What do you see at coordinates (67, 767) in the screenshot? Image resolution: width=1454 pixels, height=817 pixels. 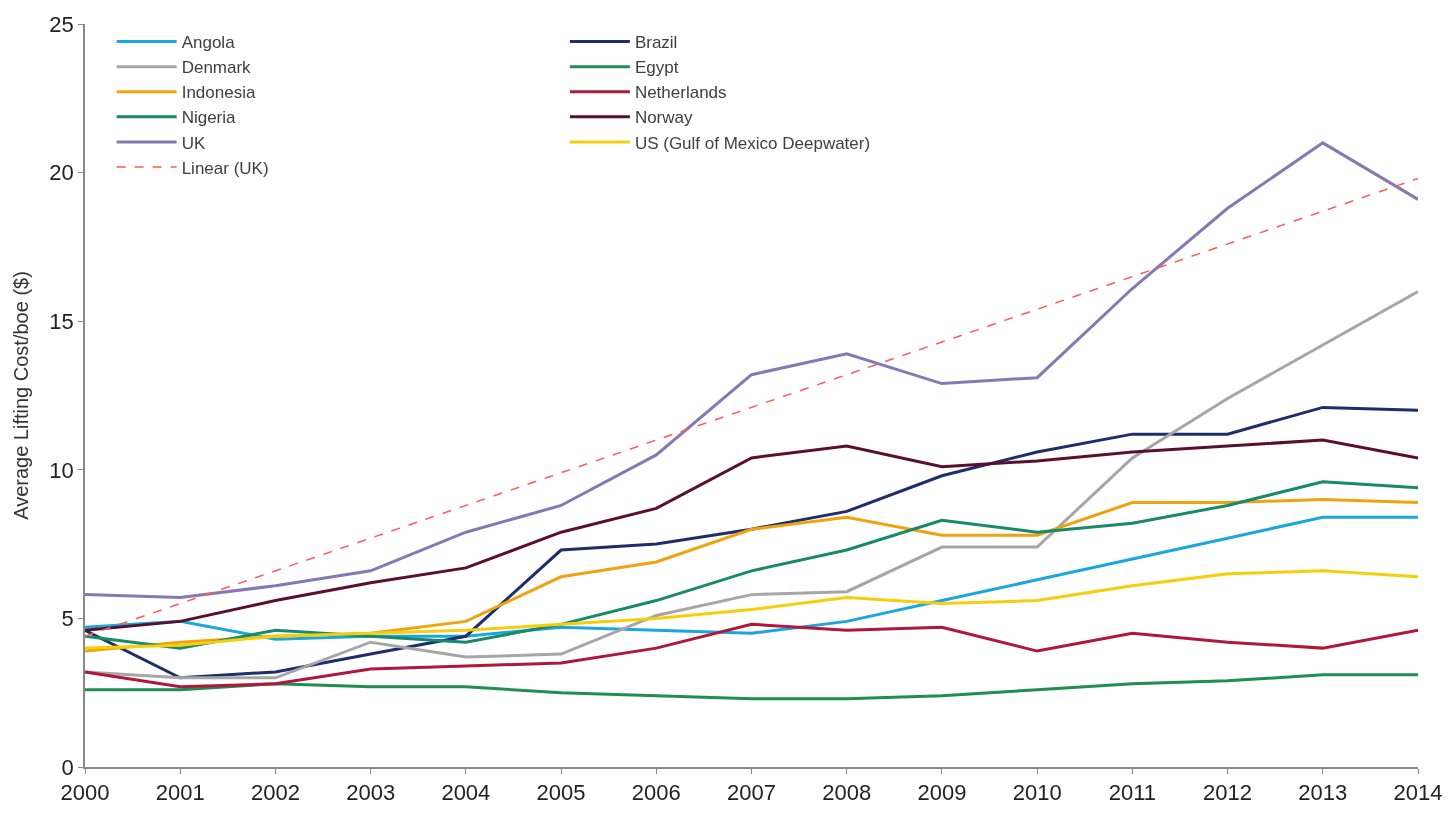 I see `y-tick-label: 0` at bounding box center [67, 767].